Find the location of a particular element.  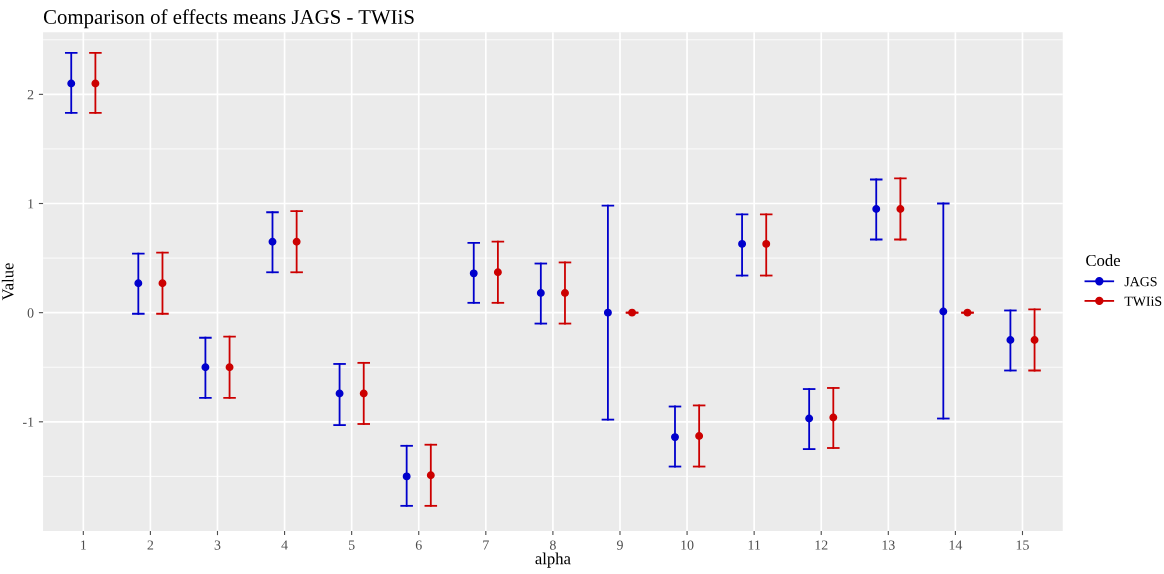

y-tick-label: 2 is located at coordinates (30, 94).